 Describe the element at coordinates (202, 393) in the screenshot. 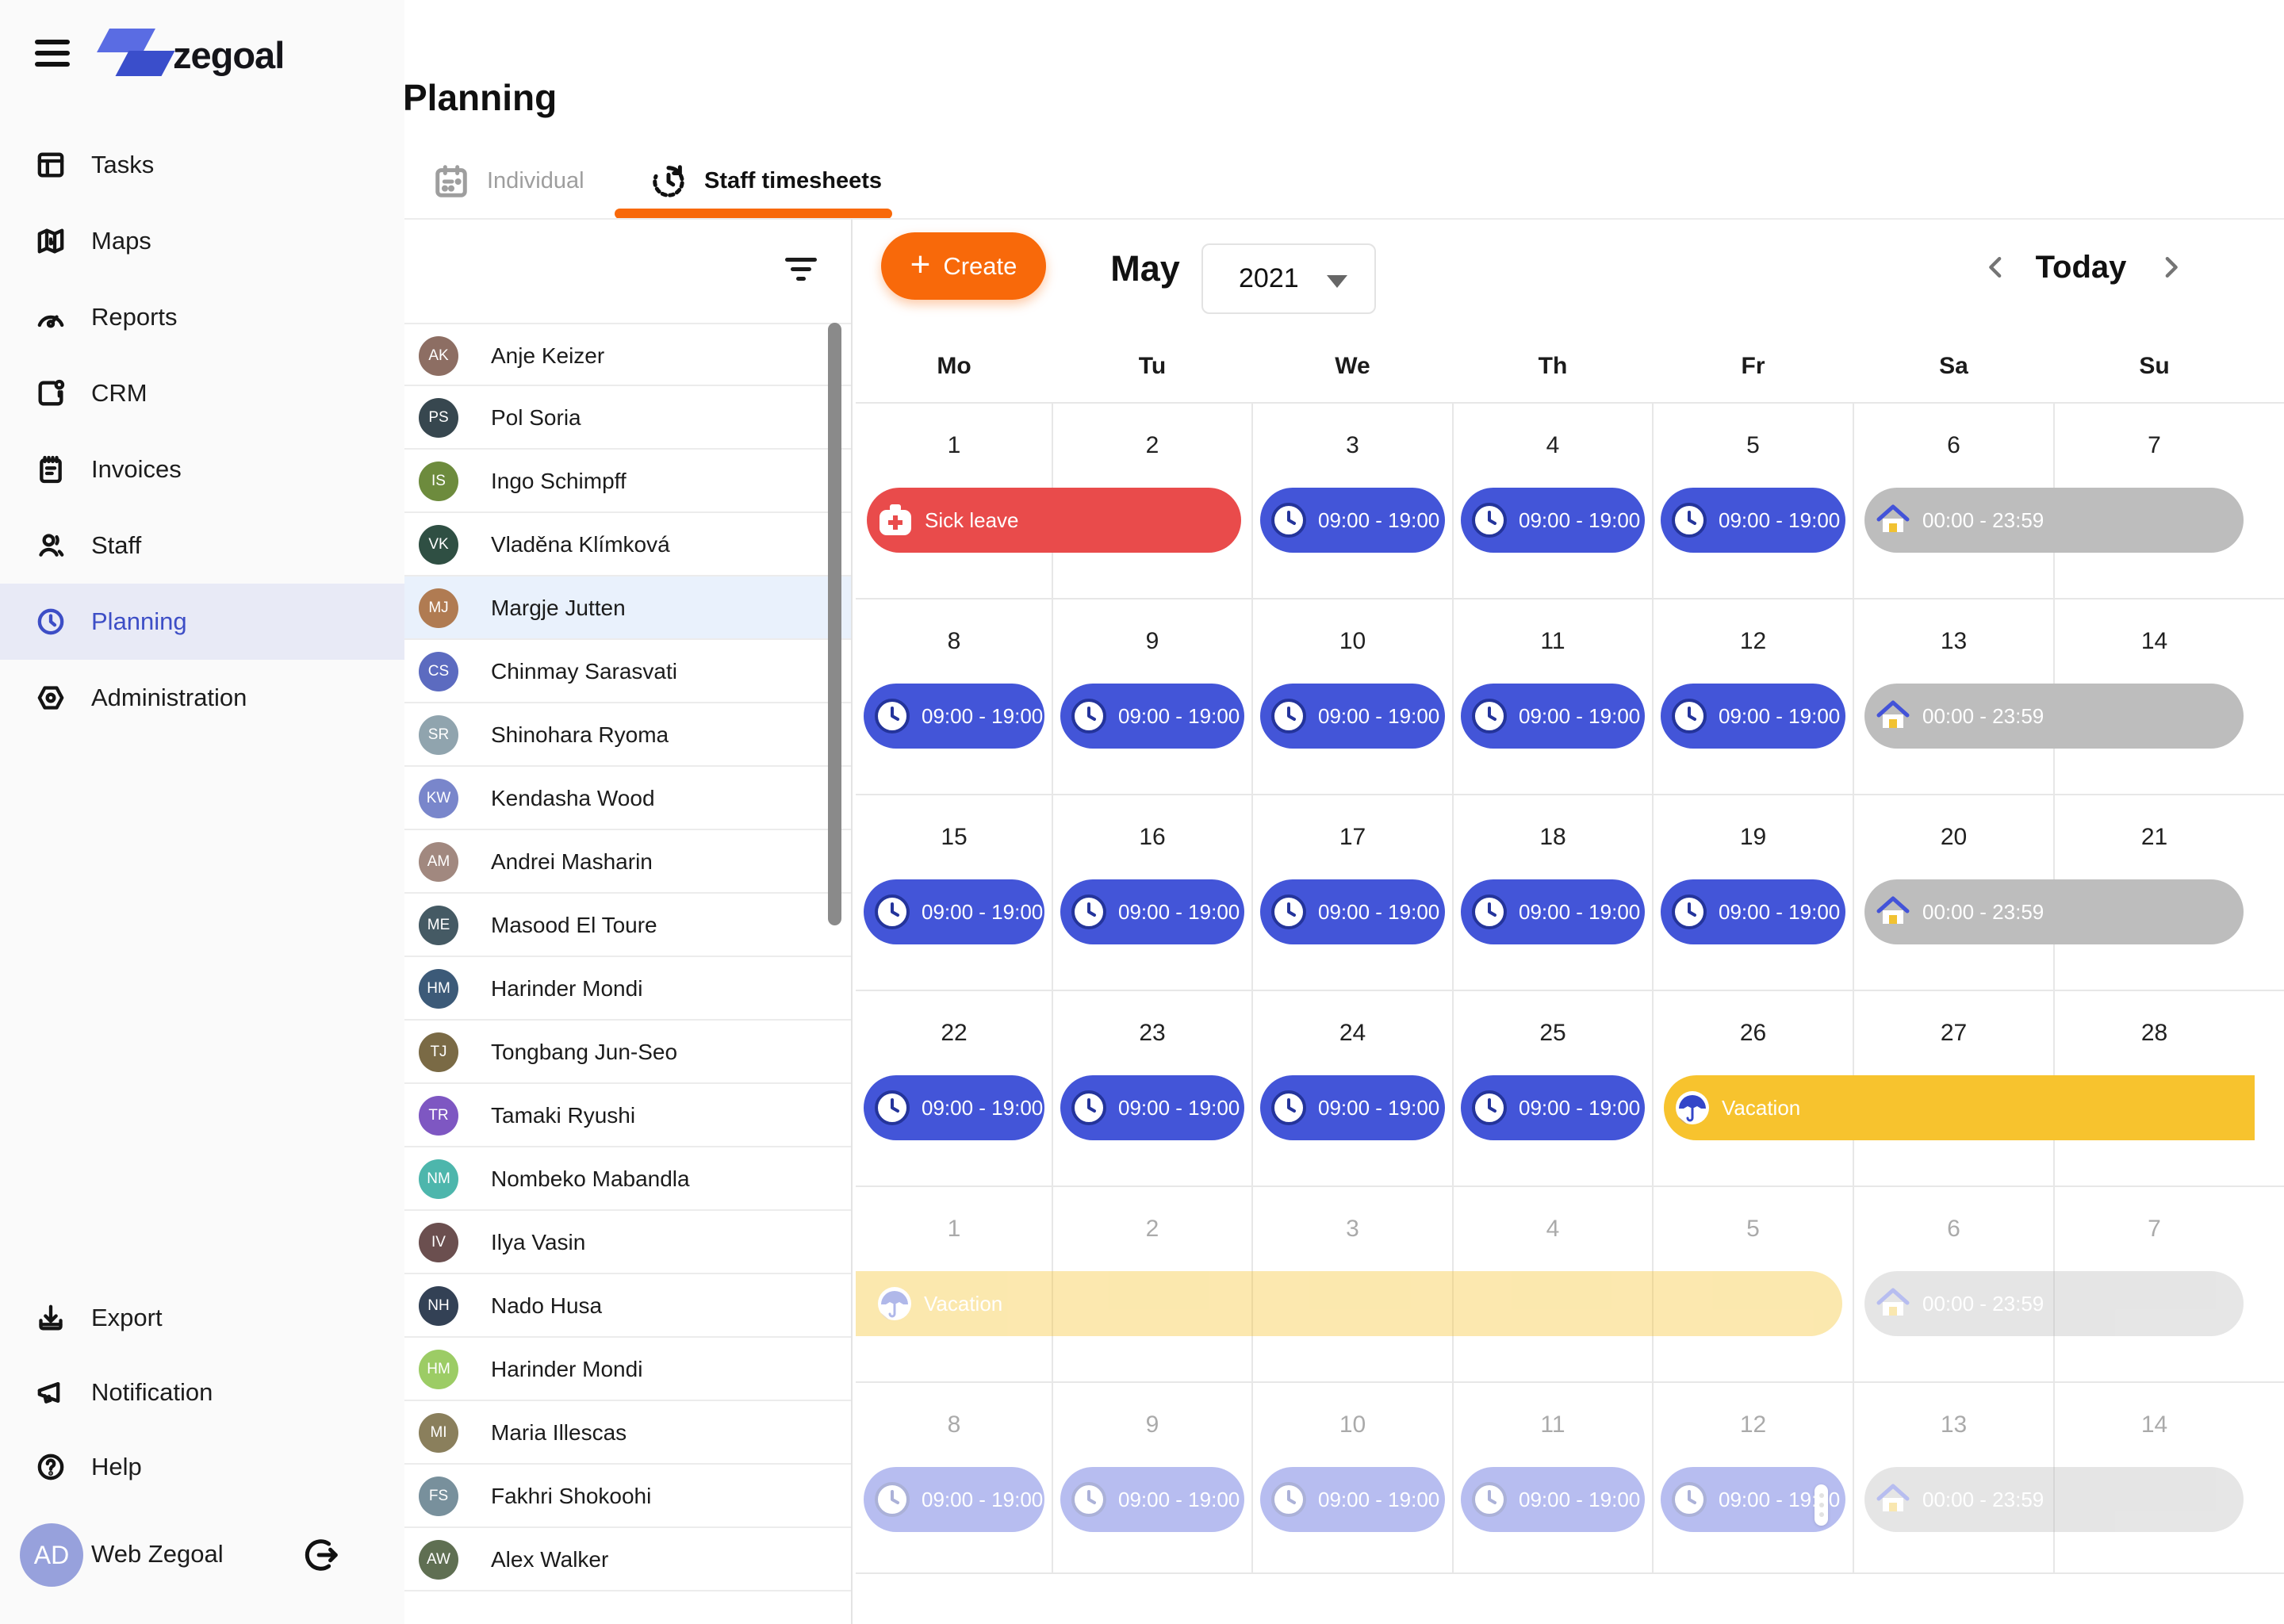

I see `sidebar-item-crm: CRM` at that location.